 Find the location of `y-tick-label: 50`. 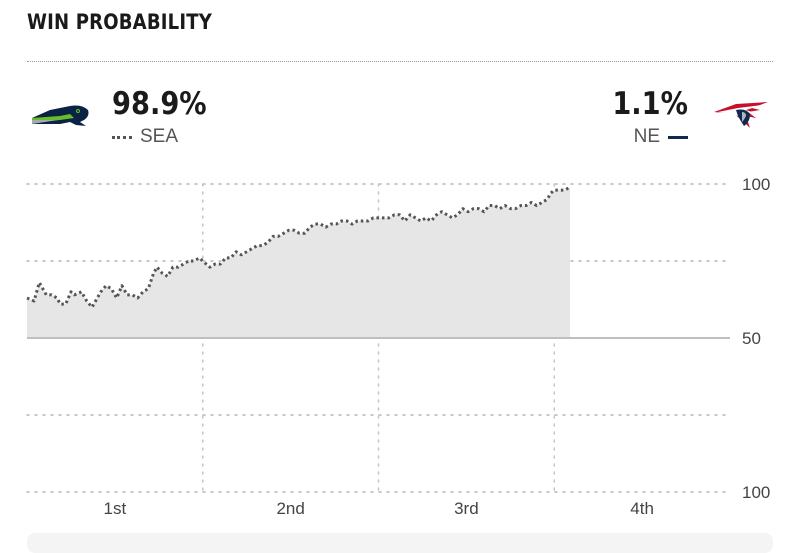

y-tick-label: 50 is located at coordinates (751, 338).